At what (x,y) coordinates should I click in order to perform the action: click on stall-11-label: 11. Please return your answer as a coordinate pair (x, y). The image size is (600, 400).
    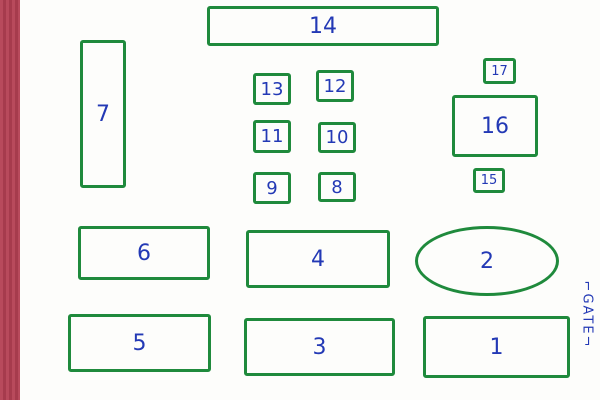
    Looking at the image, I should click on (272, 136).